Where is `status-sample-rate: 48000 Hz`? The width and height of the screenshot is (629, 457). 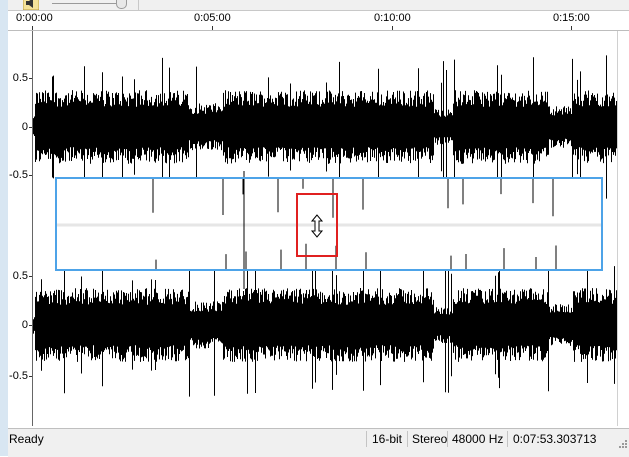 status-sample-rate: 48000 Hz is located at coordinates (478, 439).